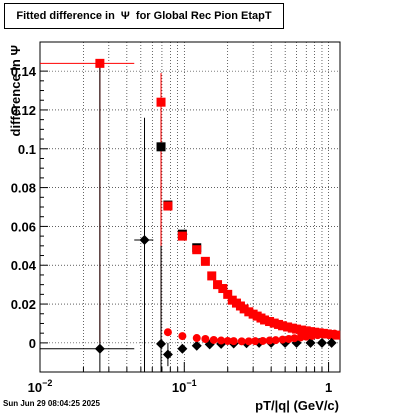 The image size is (400, 414). I want to click on y-tick-label: 0.1, so click(27, 149).